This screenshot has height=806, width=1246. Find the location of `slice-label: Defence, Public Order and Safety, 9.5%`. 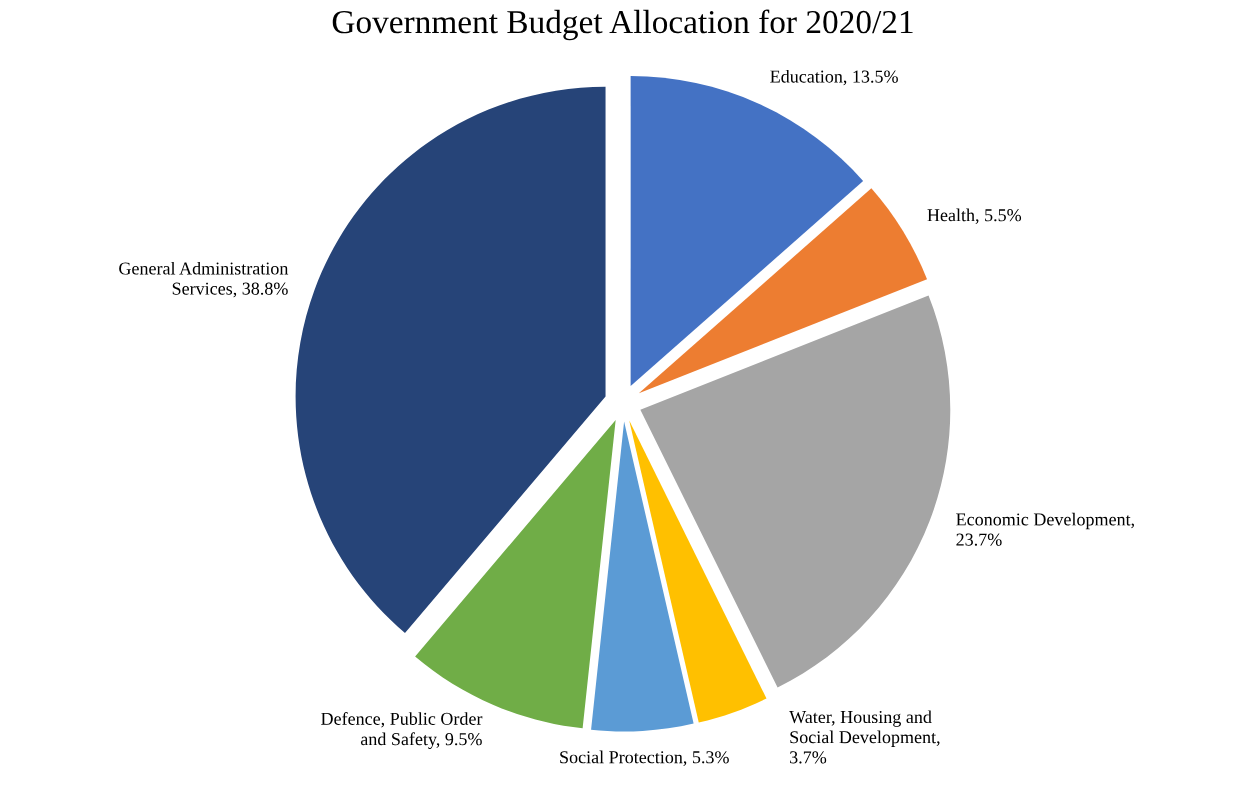

slice-label: Defence, Public Order and Safety, 9.5% is located at coordinates (402, 730).